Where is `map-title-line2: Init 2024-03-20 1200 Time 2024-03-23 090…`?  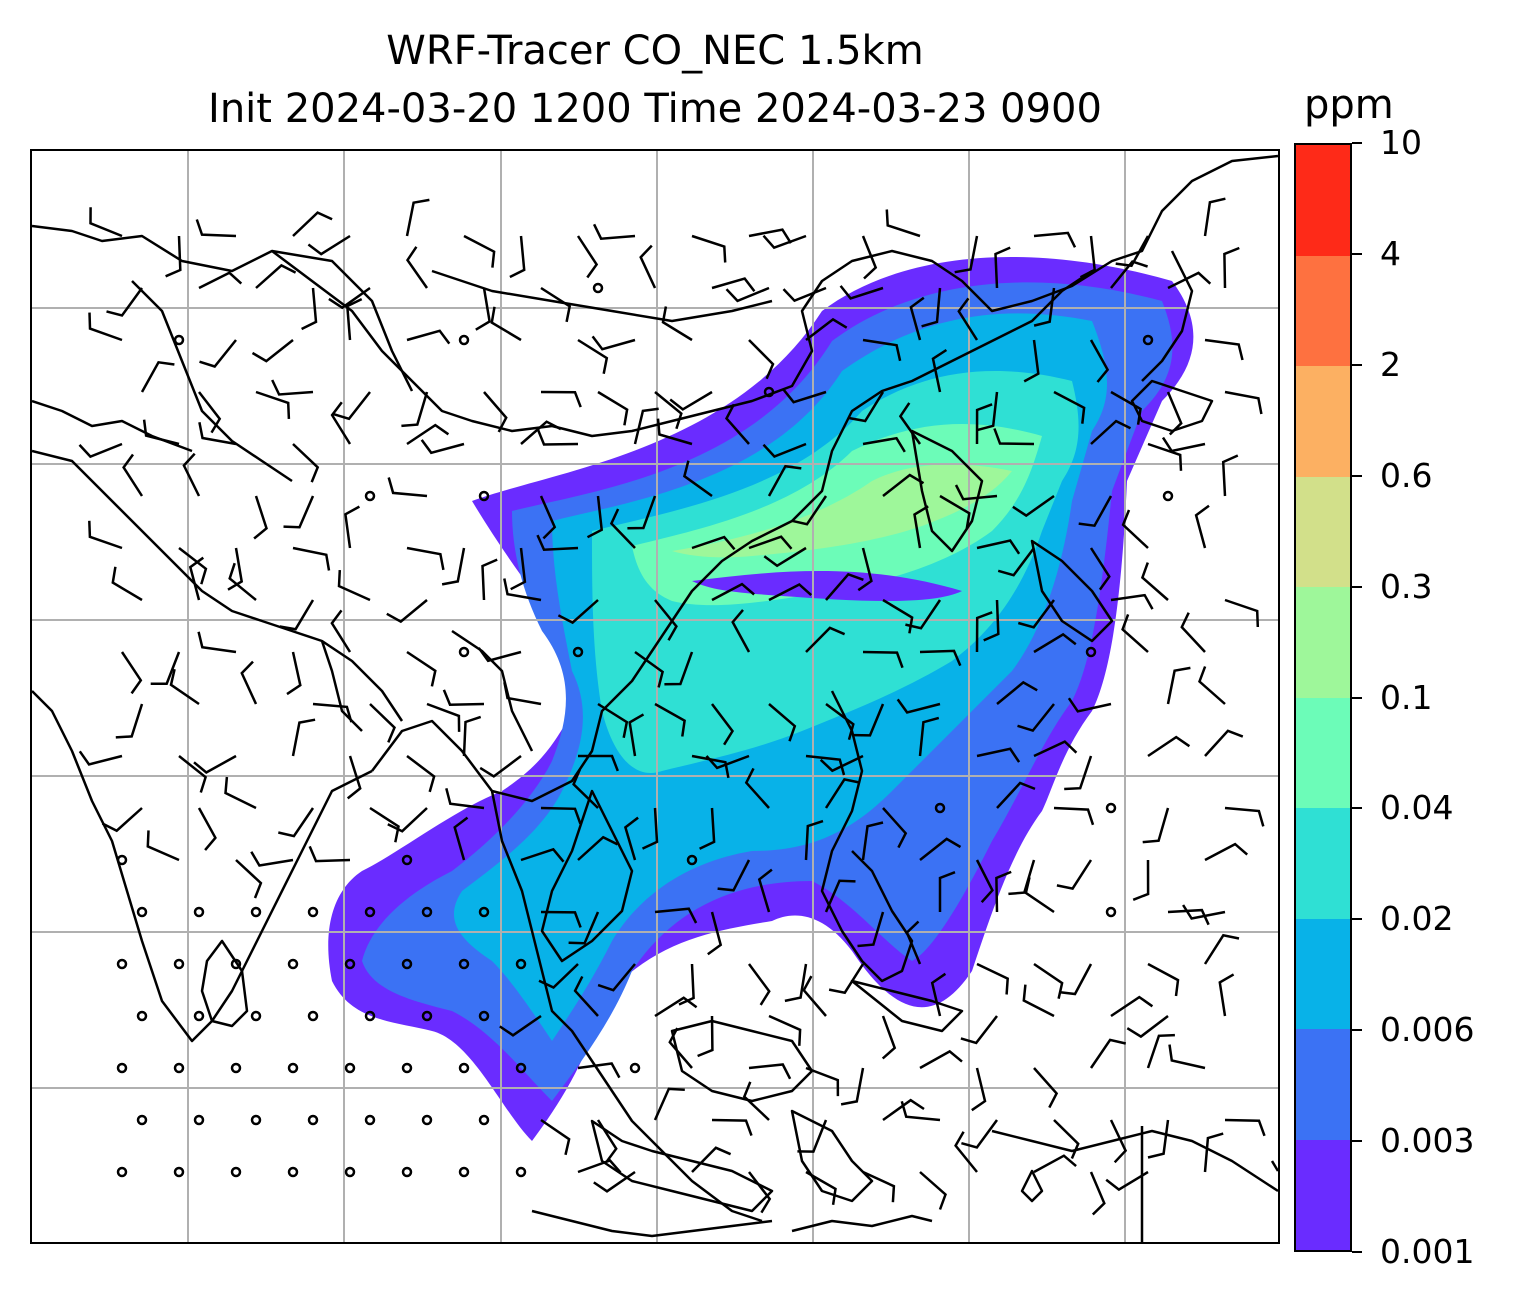 map-title-line2: Init 2024-03-20 1200 Time 2024-03-23 090… is located at coordinates (655, 109).